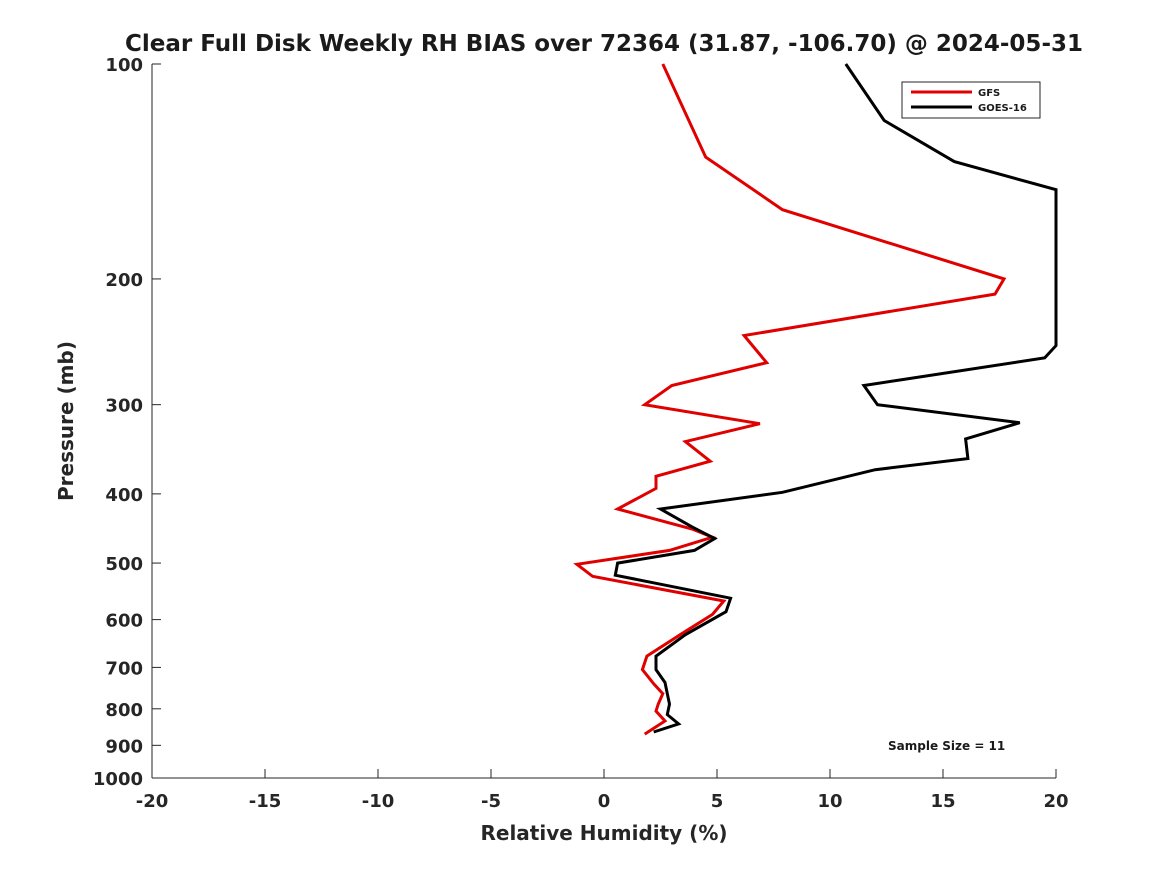 The width and height of the screenshot is (1167, 875). Describe the element at coordinates (604, 801) in the screenshot. I see `x-tick-label: 0` at that location.